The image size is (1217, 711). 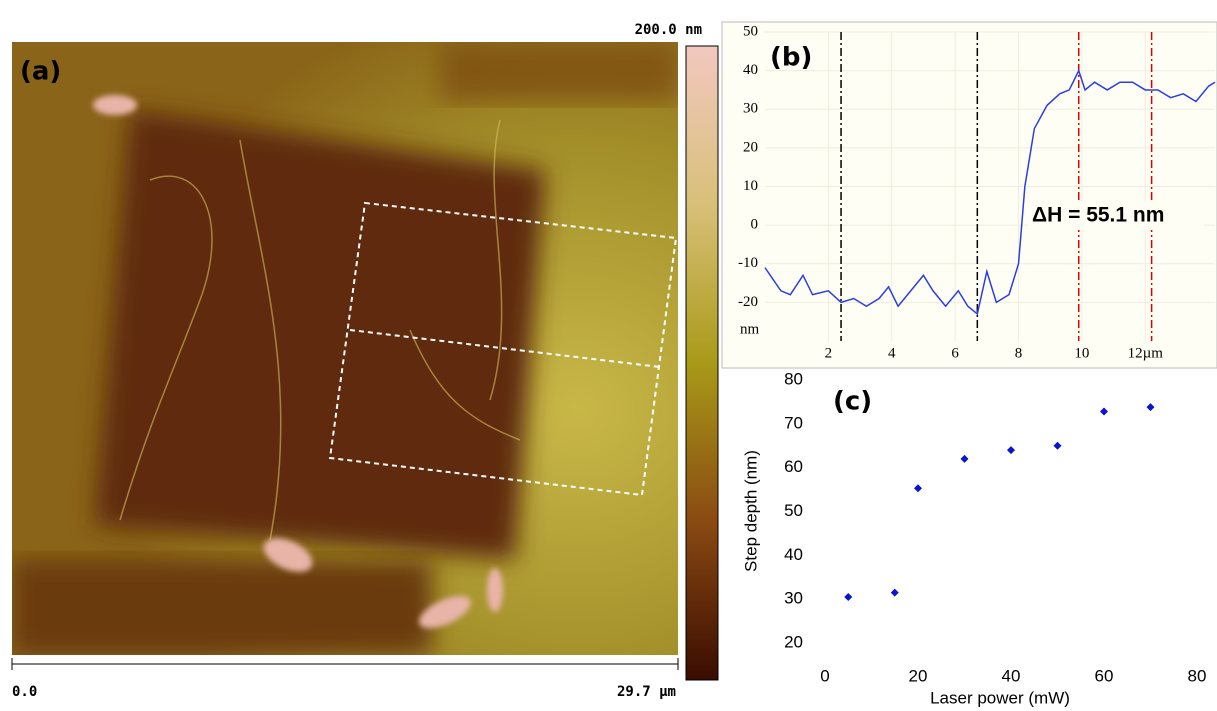 What do you see at coordinates (1011, 675) in the screenshot?
I see `x-tick-label: 40` at bounding box center [1011, 675].